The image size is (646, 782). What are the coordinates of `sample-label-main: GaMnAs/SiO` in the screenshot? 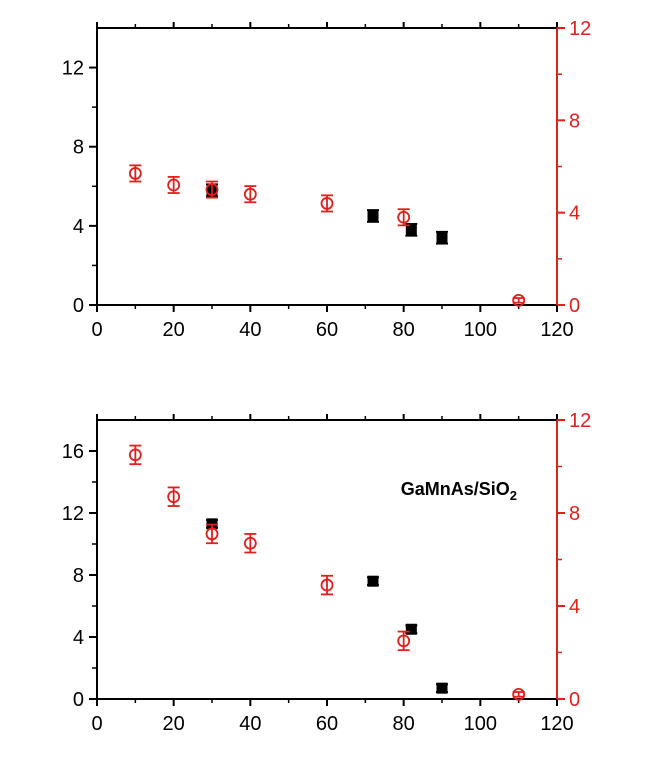 It's located at (455, 489).